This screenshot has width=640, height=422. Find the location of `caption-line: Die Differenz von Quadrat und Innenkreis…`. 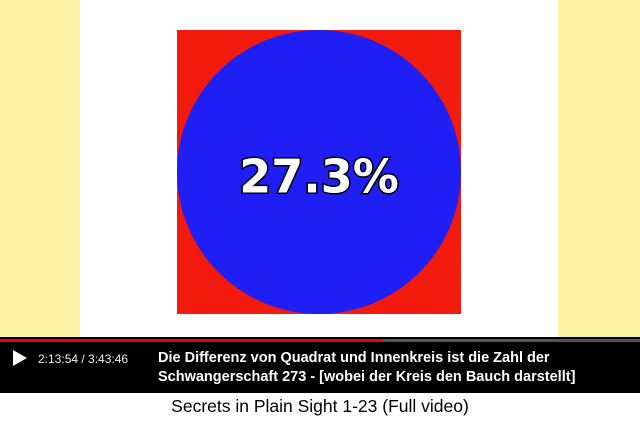

caption-line: Die Differenz von Quadrat und Innenkreis… is located at coordinates (354, 358).